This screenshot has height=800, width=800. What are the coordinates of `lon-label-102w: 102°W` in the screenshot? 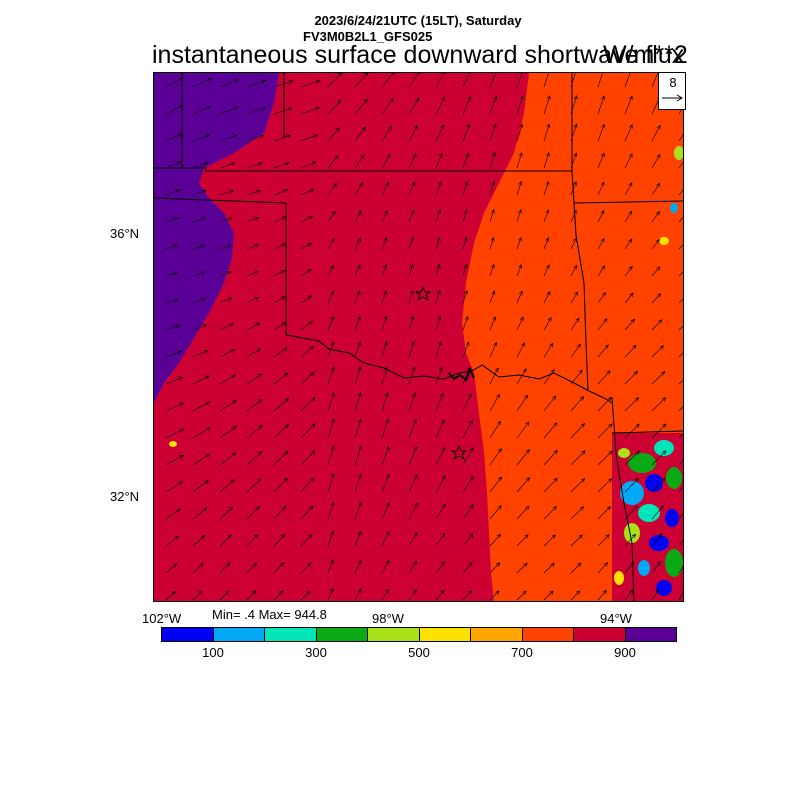 It's located at (162, 618).